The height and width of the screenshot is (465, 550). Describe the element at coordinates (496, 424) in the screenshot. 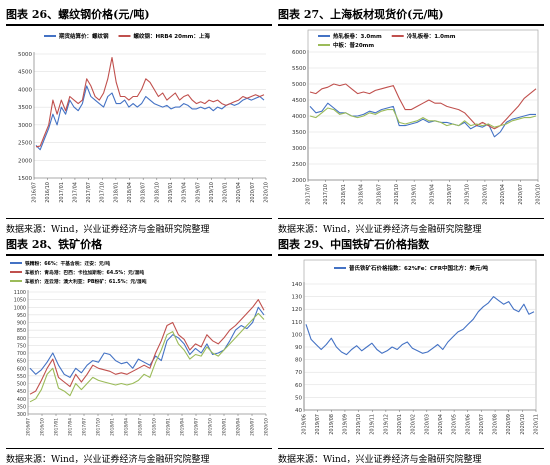

I see `x-tick-label: 2020/08` at that location.